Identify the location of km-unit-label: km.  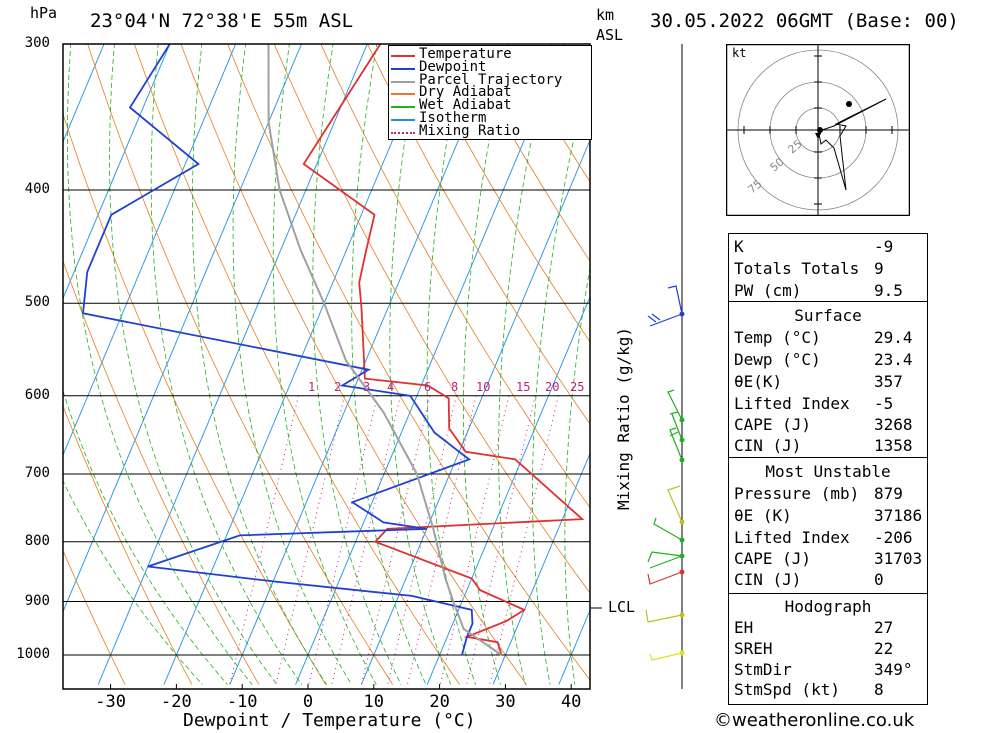
(605, 15).